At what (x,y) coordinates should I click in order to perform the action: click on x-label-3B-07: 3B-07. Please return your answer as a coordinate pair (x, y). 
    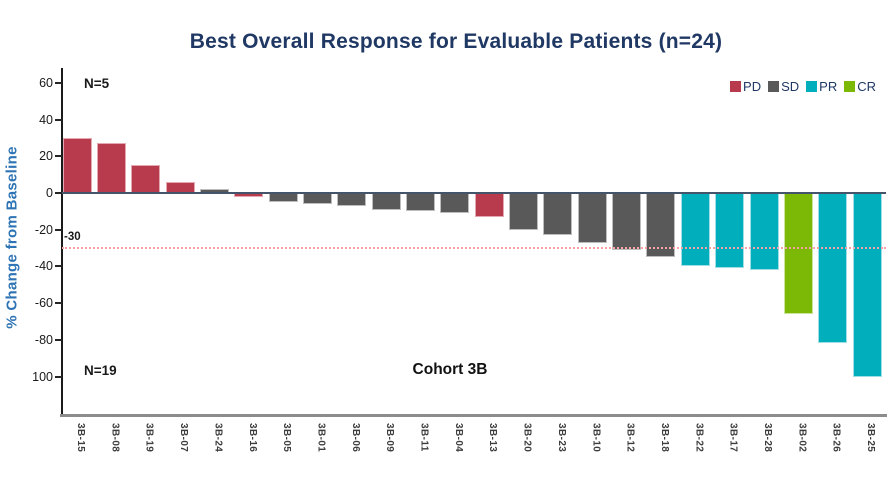
    Looking at the image, I should click on (184, 438).